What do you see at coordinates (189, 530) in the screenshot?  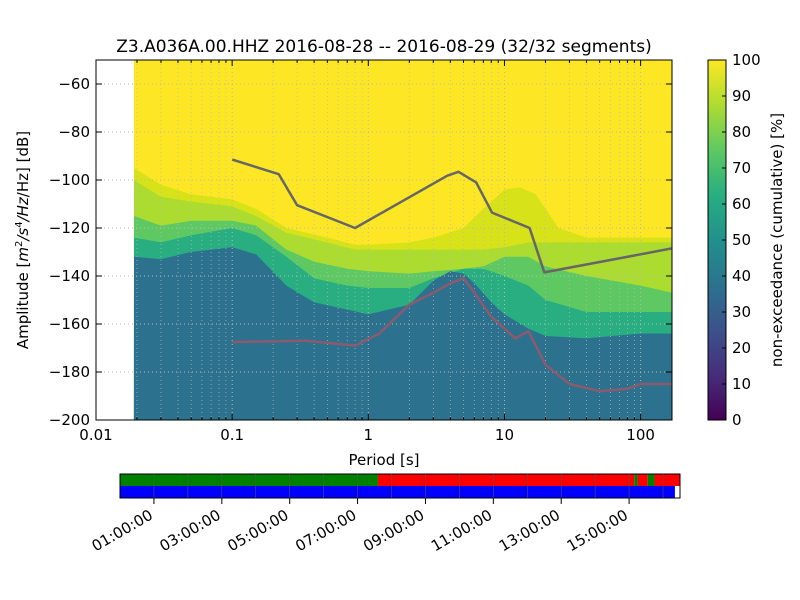 I see `timeline-tick-label: 03:00:00` at bounding box center [189, 530].